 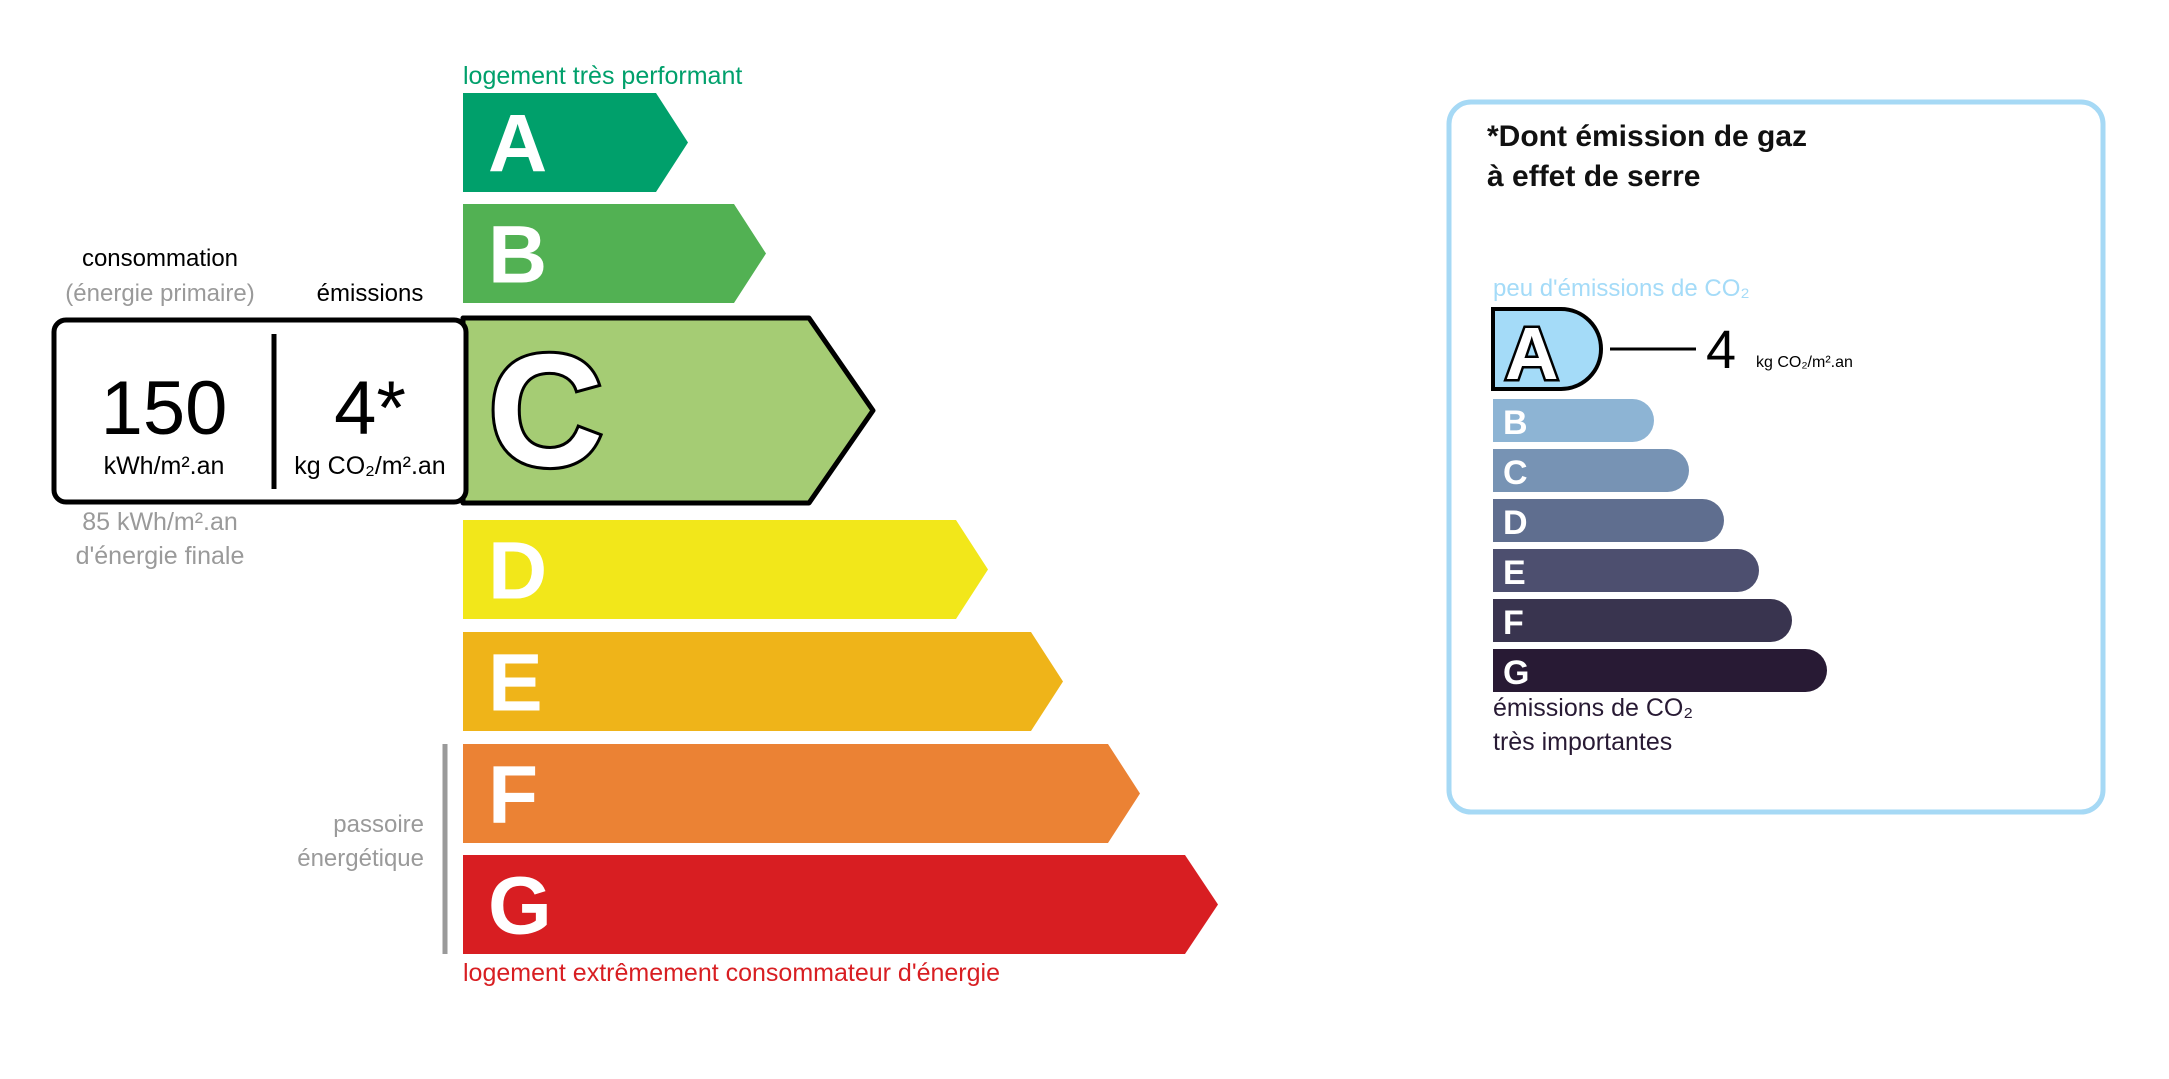 What do you see at coordinates (517, 571) in the screenshot?
I see `energy-letter: D` at bounding box center [517, 571].